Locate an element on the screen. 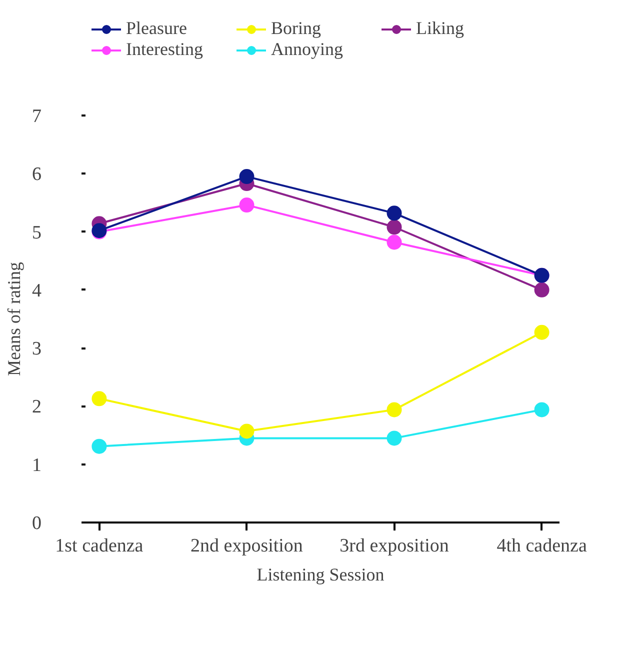 Image resolution: width=640 pixels, height=650 pixels. x-tick-label: 1st cadenza is located at coordinates (99, 546).